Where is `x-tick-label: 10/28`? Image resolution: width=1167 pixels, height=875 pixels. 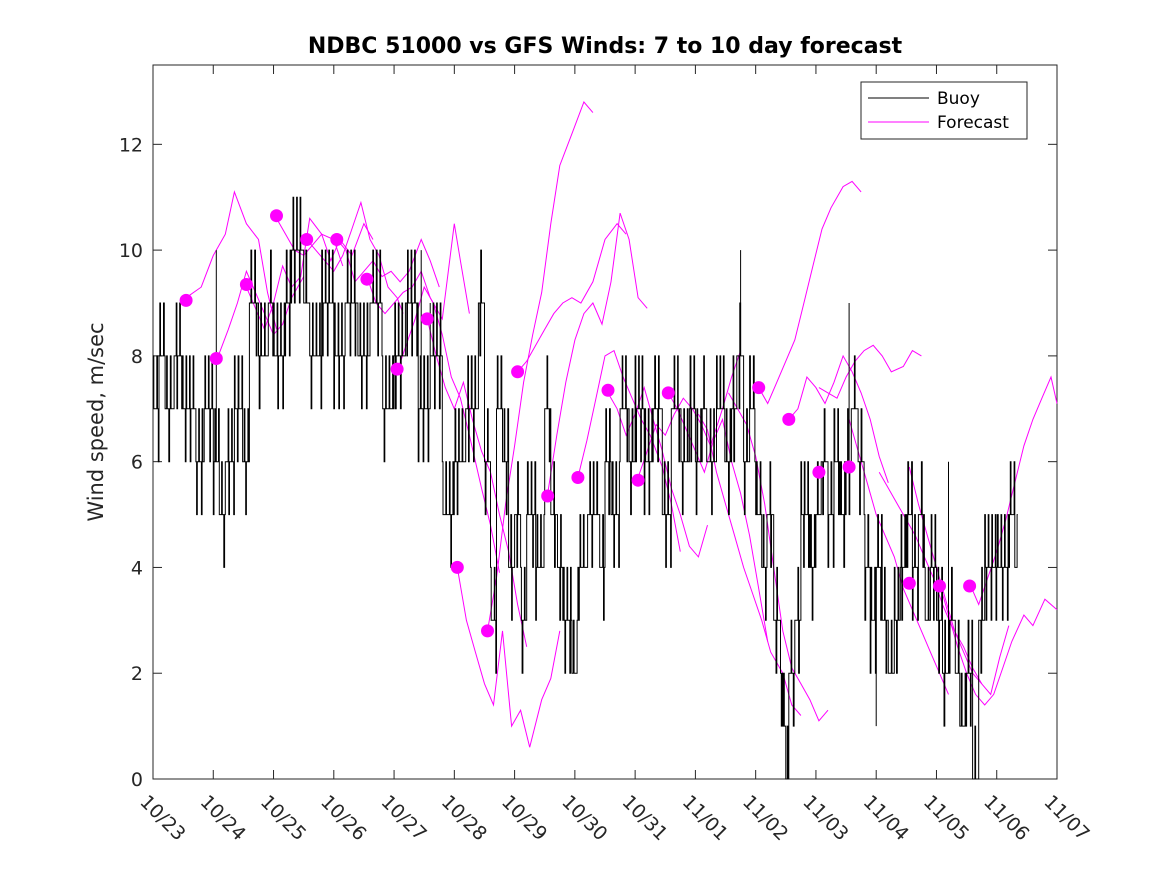
x-tick-label: 10/28 is located at coordinates (464, 818).